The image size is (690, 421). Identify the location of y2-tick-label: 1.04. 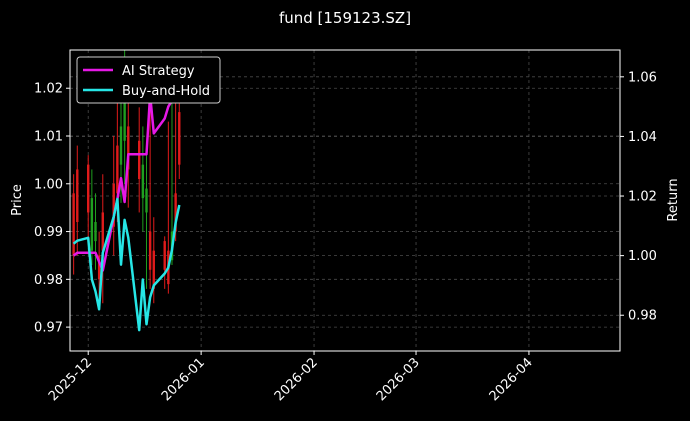
(642, 137).